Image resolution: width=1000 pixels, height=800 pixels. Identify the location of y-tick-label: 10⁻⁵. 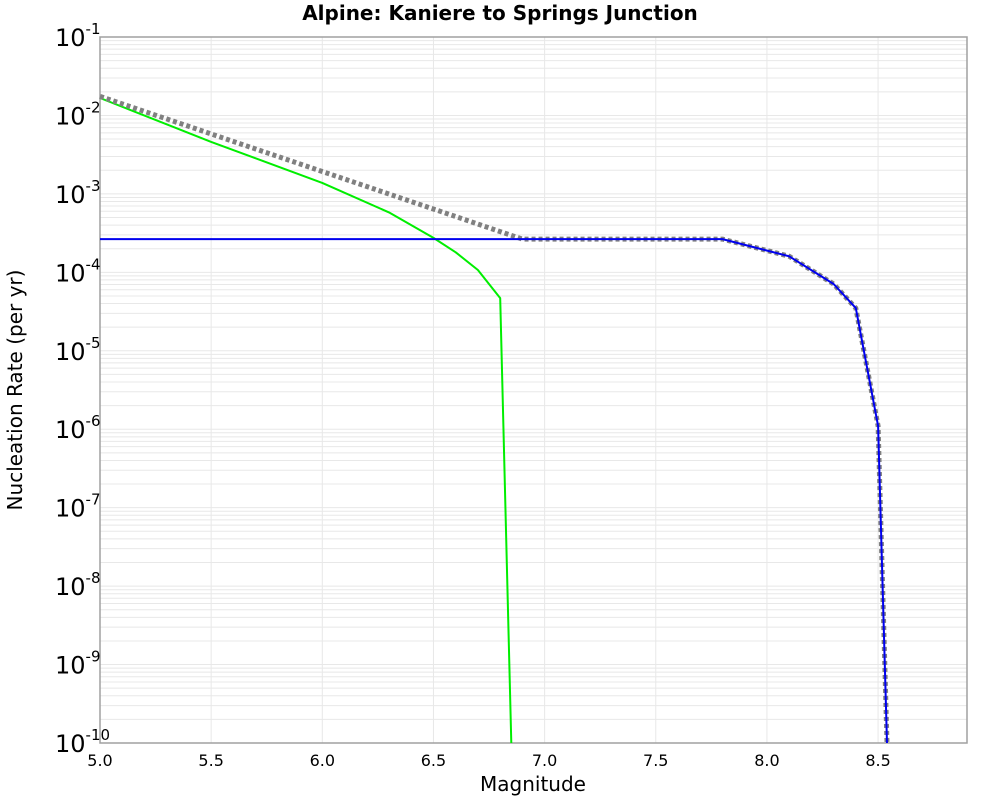
(78, 350).